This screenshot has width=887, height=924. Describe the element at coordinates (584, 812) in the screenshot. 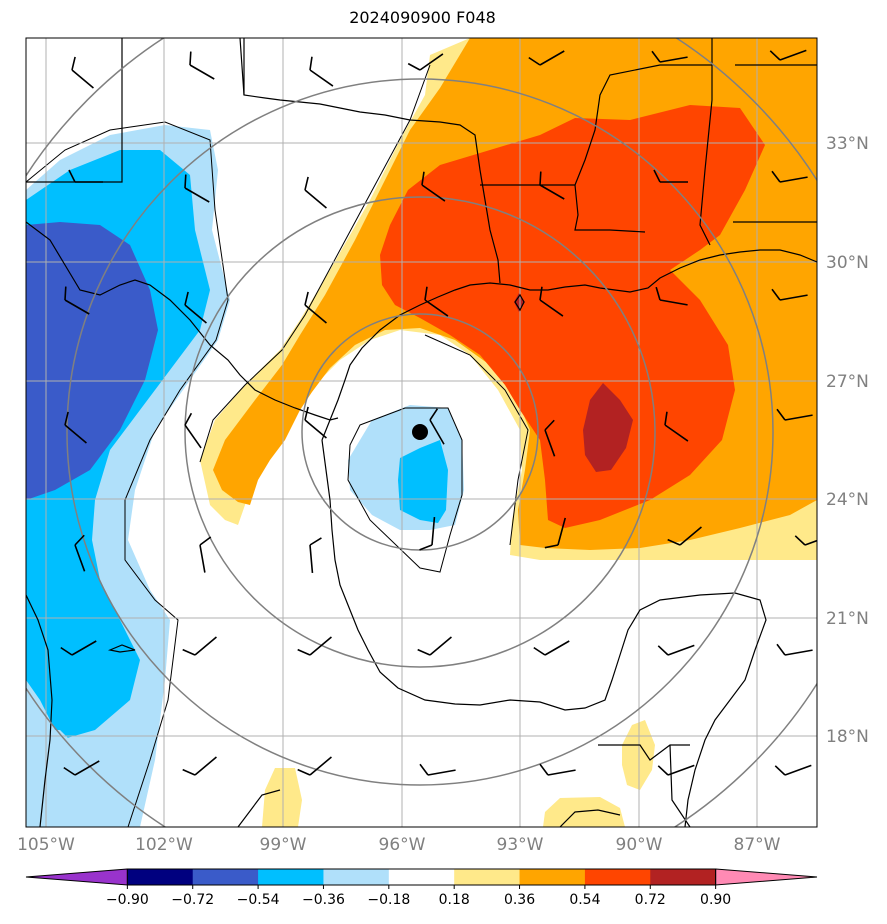

I see `fill-pos-0.18-s2` at that location.